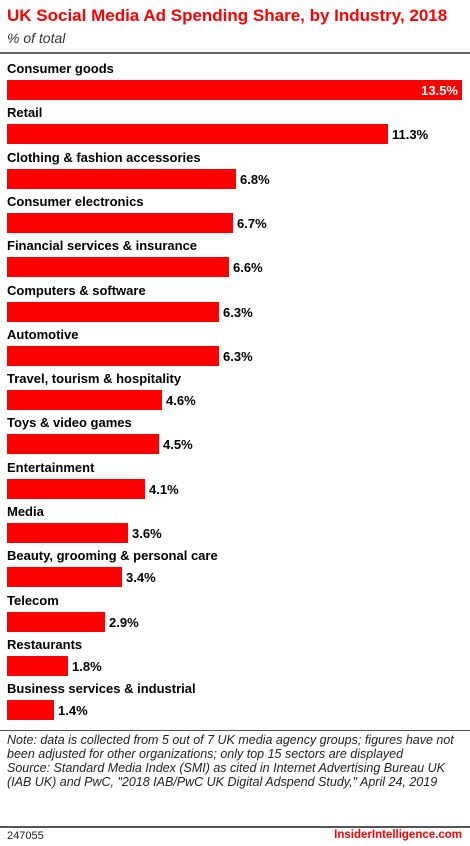 This screenshot has height=846, width=470. I want to click on chart-id: 247055, so click(25, 836).